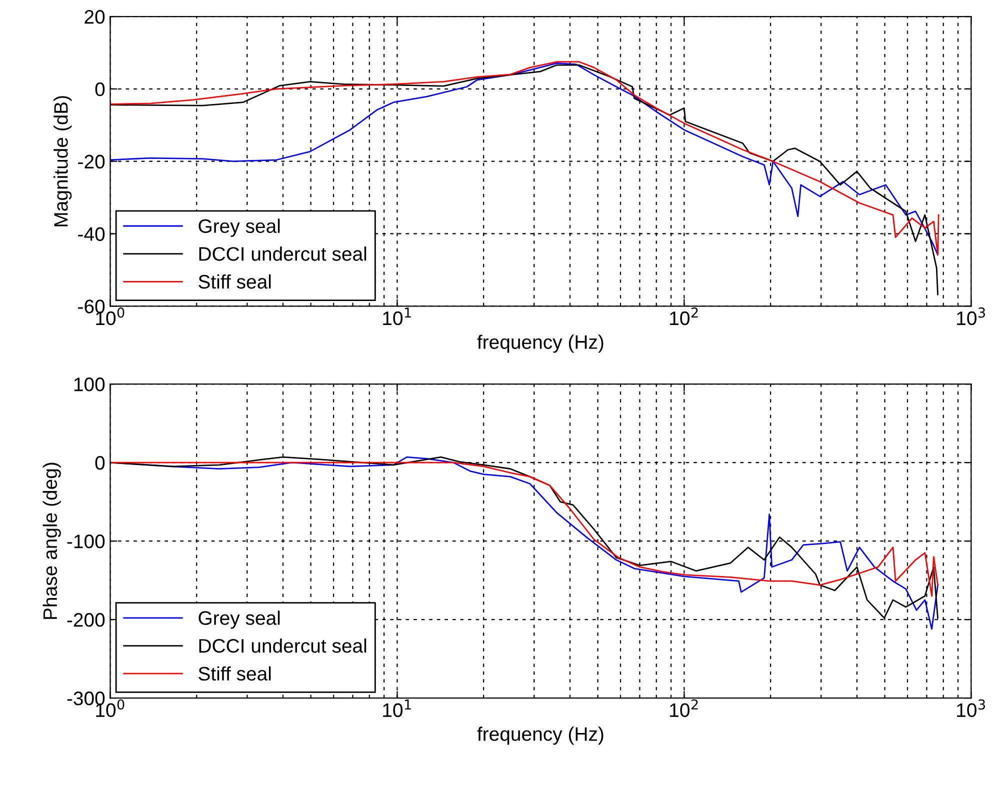 Image resolution: width=993 pixels, height=787 pixels. What do you see at coordinates (89, 385) in the screenshot?
I see `y-tick-label: 100` at bounding box center [89, 385].